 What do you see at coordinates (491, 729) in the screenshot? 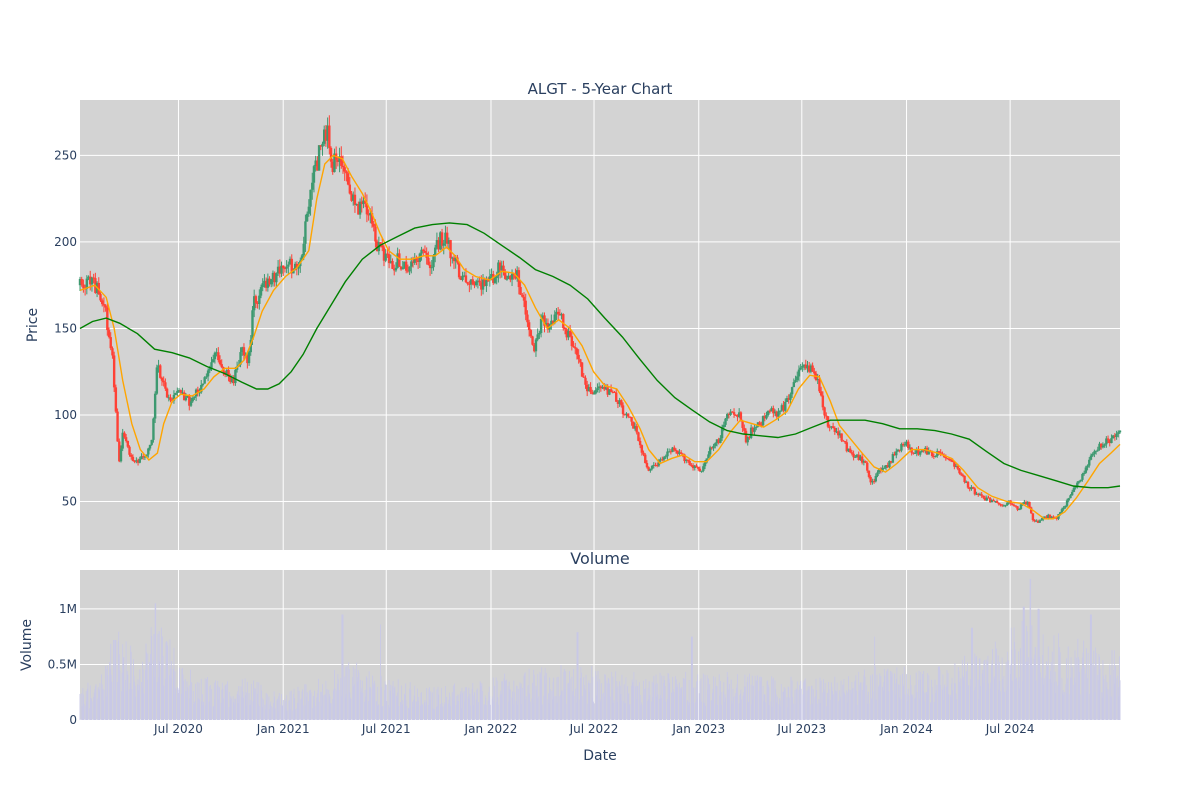
I see `x-tick-label: Jan 2022` at bounding box center [491, 729].